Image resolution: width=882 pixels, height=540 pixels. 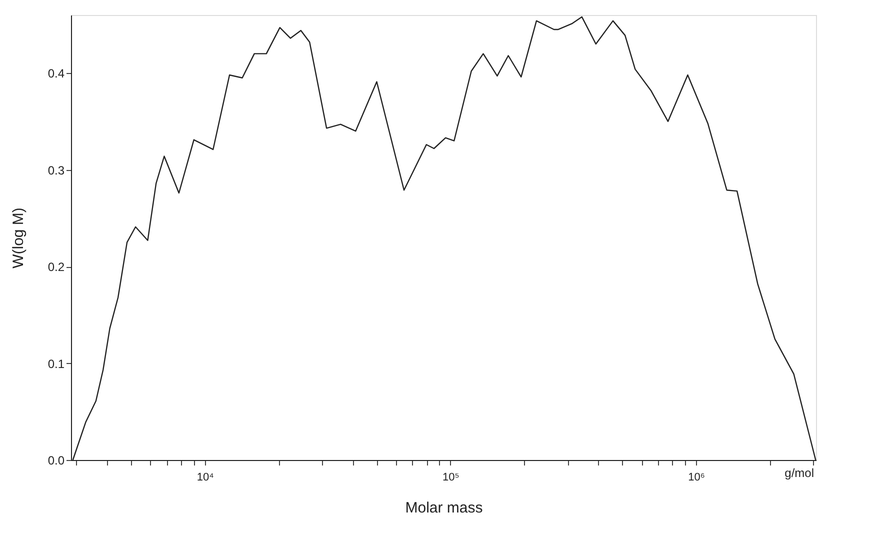 I want to click on y-tick-label: 0.2, so click(x=56, y=267).